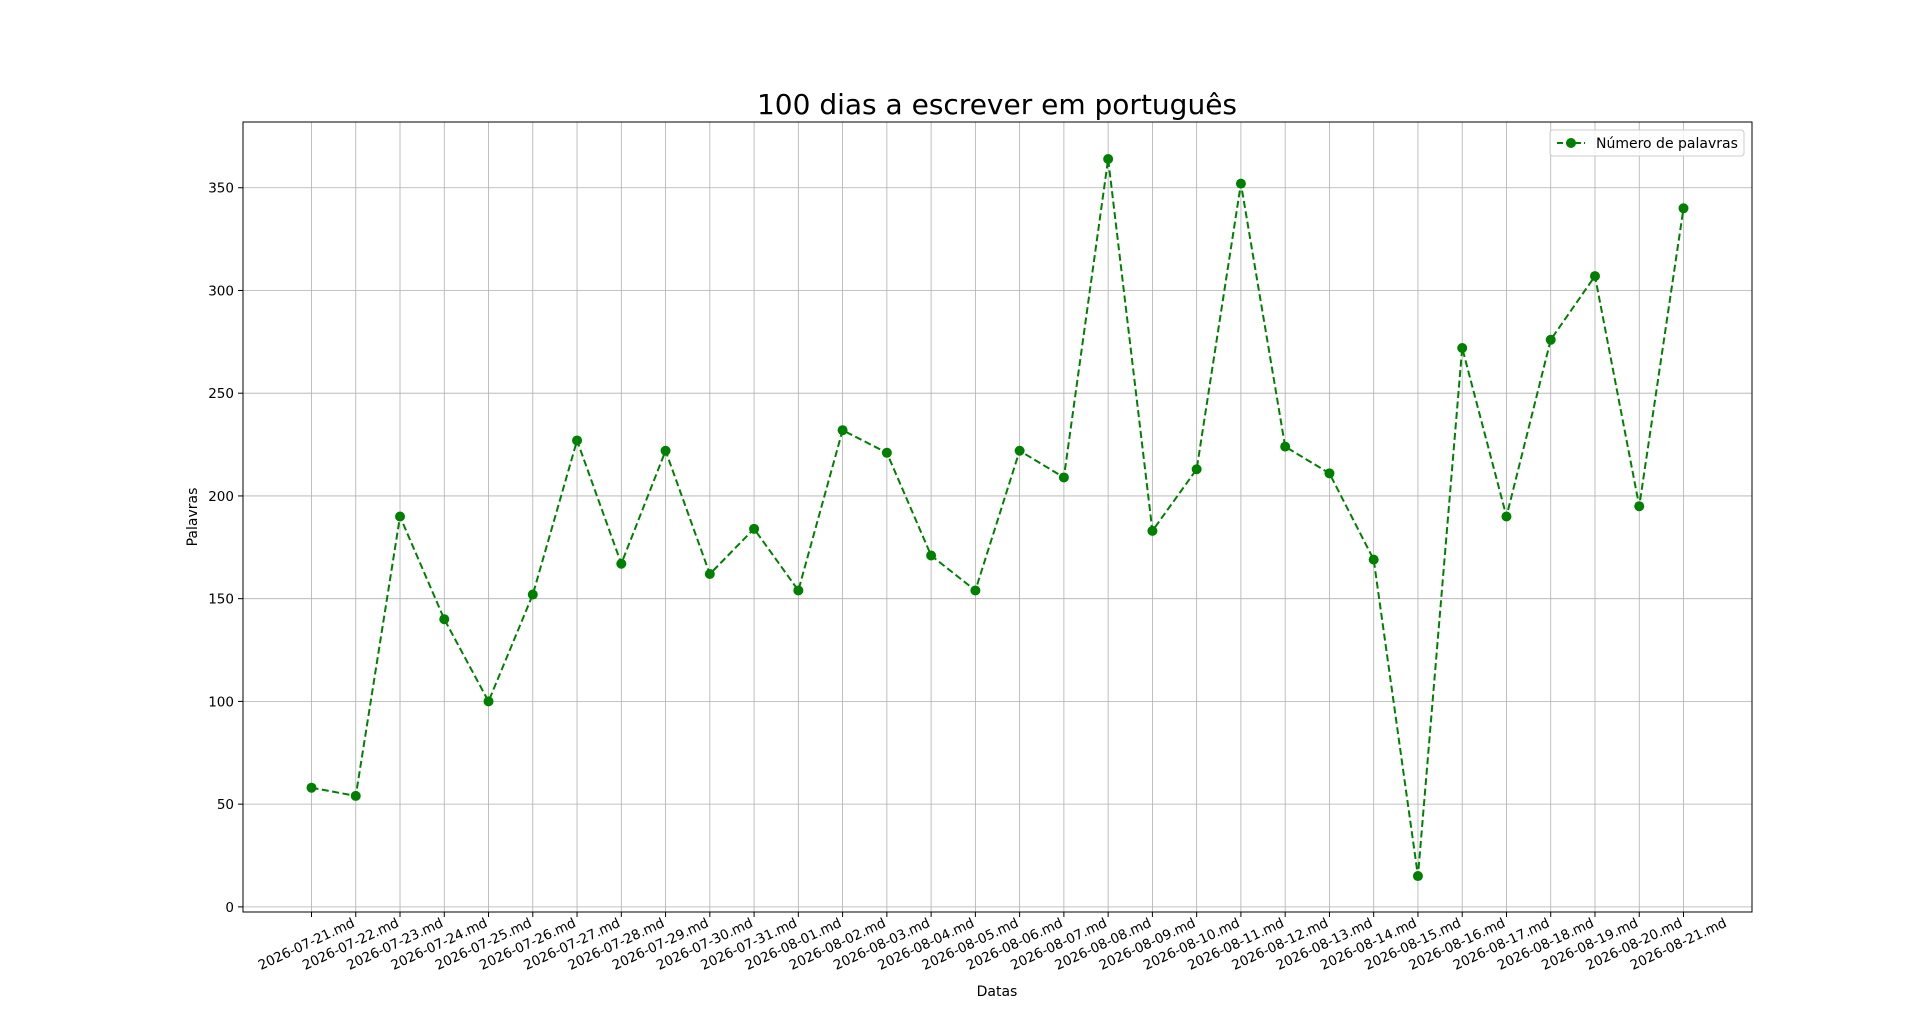 The image size is (1919, 1010). I want to click on y-tick-label: 100, so click(221, 702).